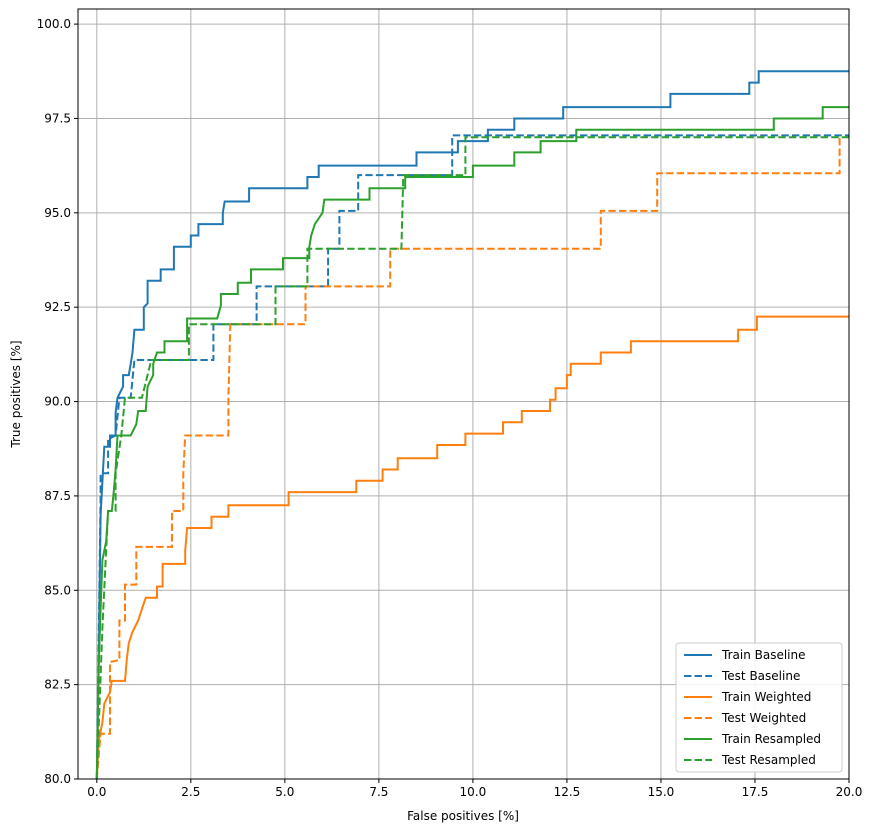 The height and width of the screenshot is (837, 874). I want to click on legend-label-test-weighted: Test Weighted, so click(763, 718).